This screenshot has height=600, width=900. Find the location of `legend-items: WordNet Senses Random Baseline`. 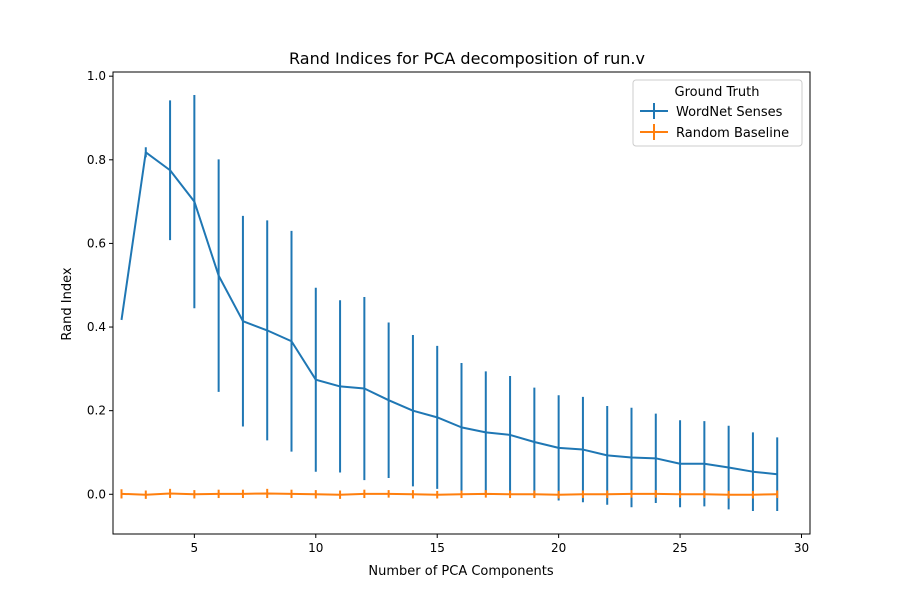

legend-items: WordNet Senses Random Baseline is located at coordinates (714, 122).